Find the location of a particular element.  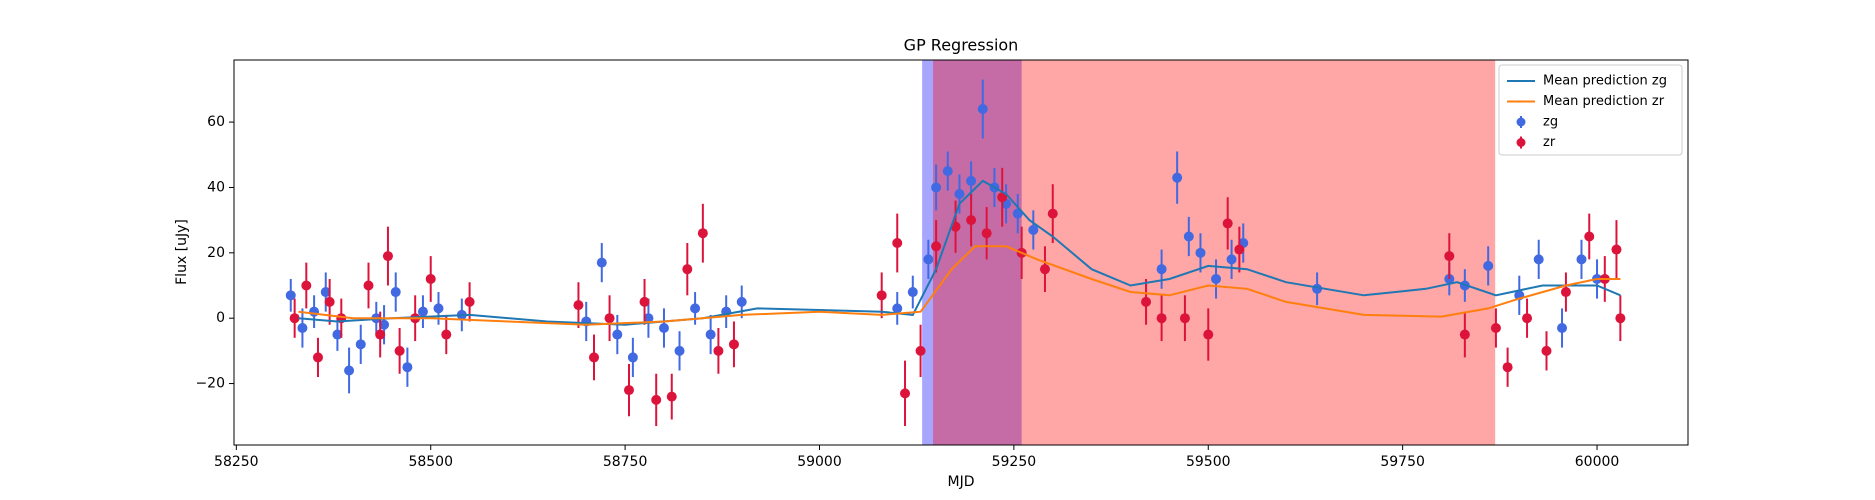

legend-label: zg is located at coordinates (1550, 122).